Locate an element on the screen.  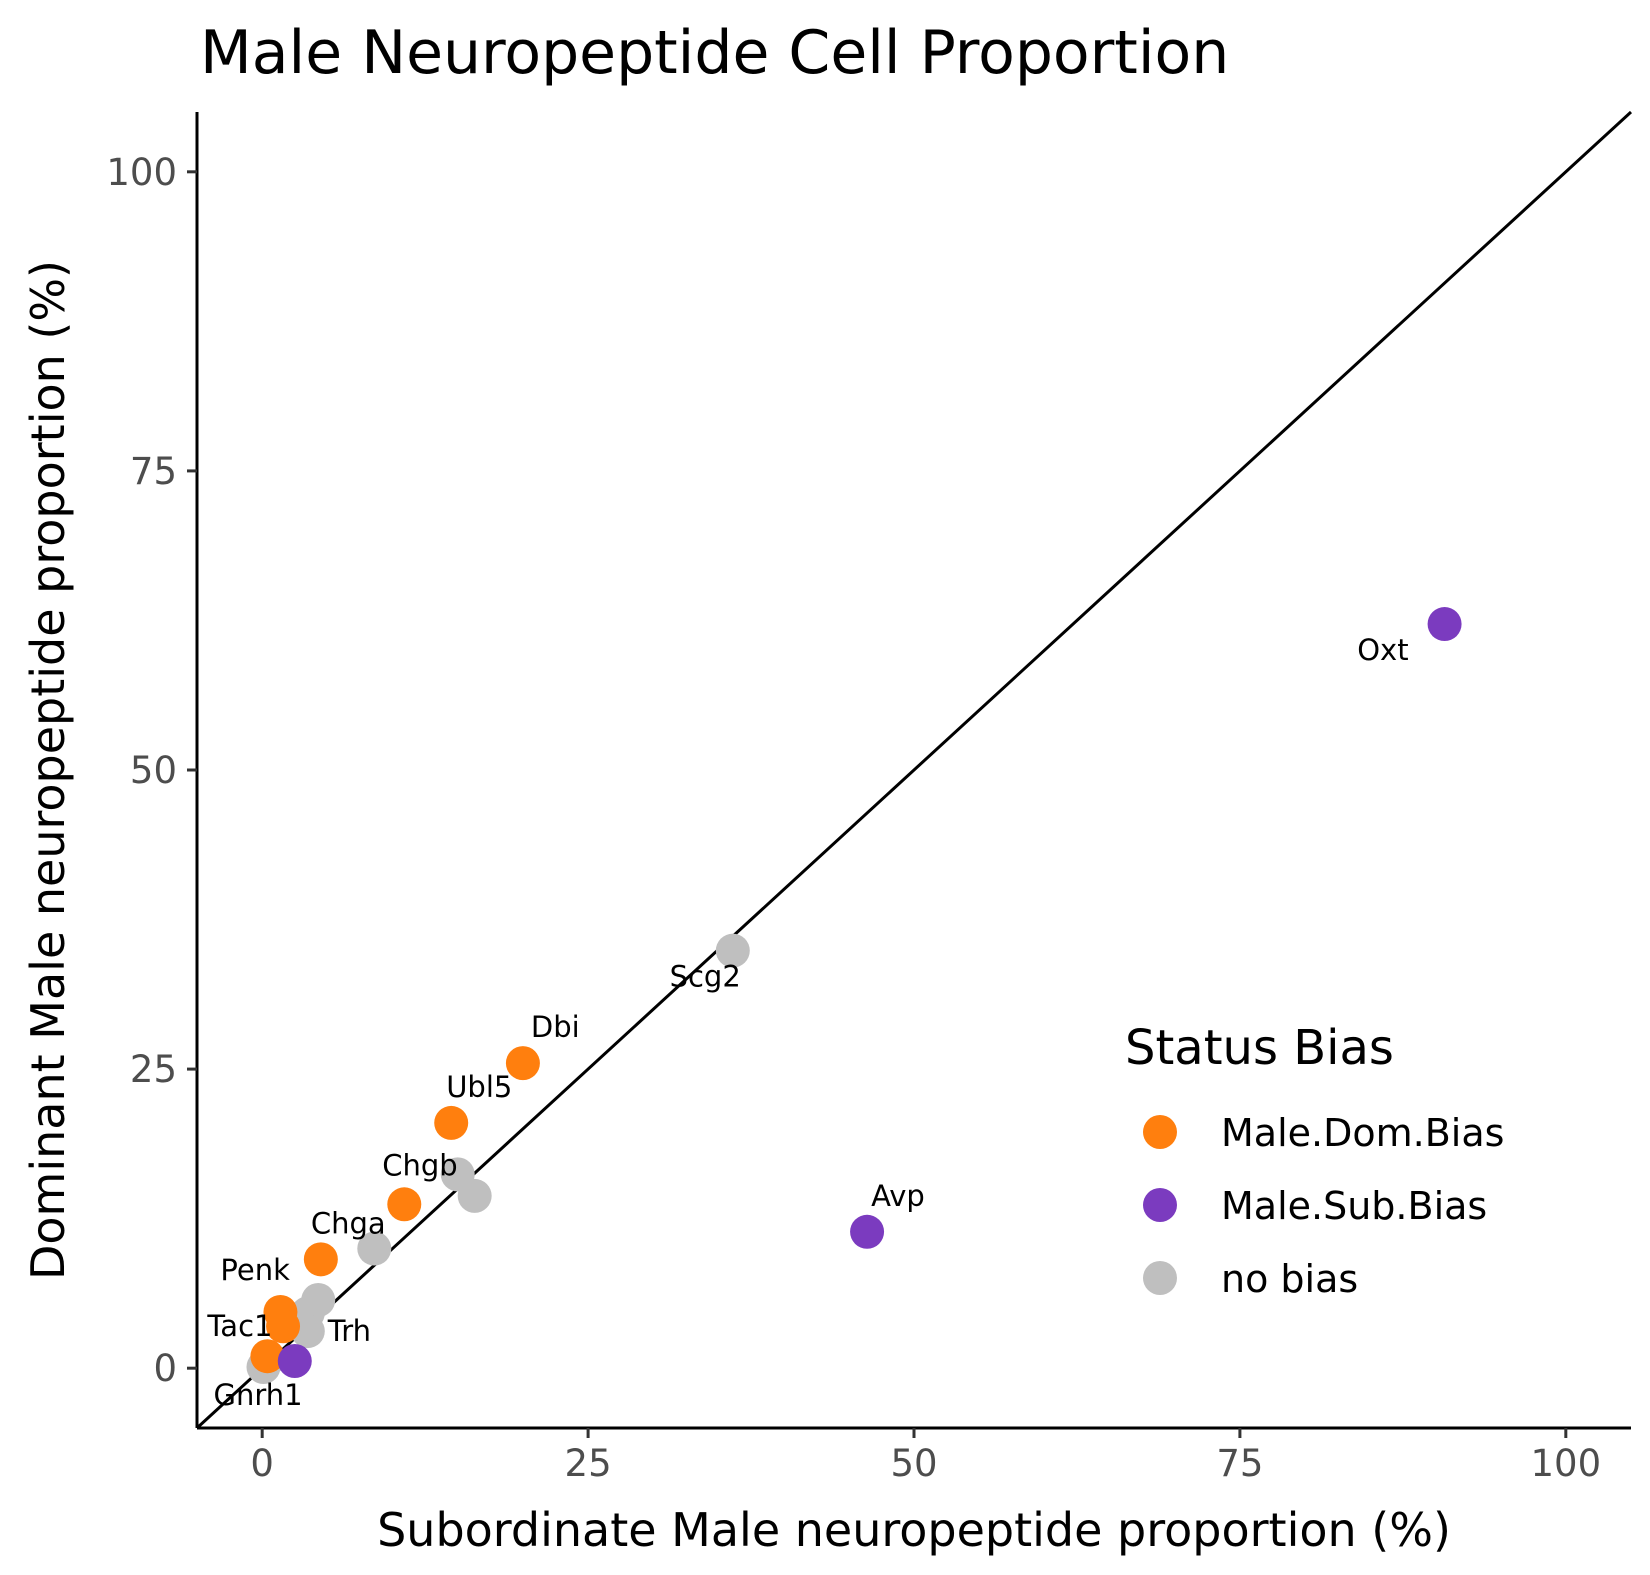
point-label: Avp is located at coordinates (898, 1196).